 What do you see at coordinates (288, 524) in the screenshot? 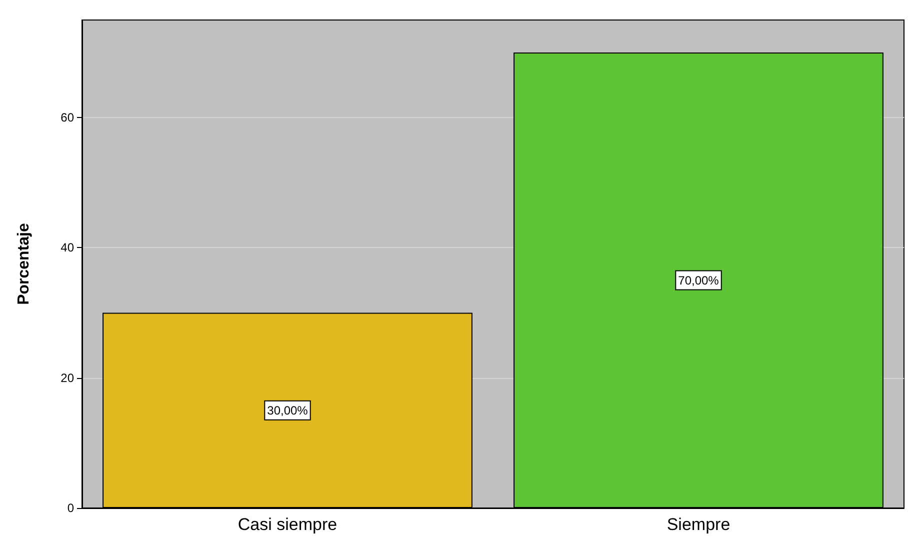
I see `x-tick-label: Casi siempre` at bounding box center [288, 524].